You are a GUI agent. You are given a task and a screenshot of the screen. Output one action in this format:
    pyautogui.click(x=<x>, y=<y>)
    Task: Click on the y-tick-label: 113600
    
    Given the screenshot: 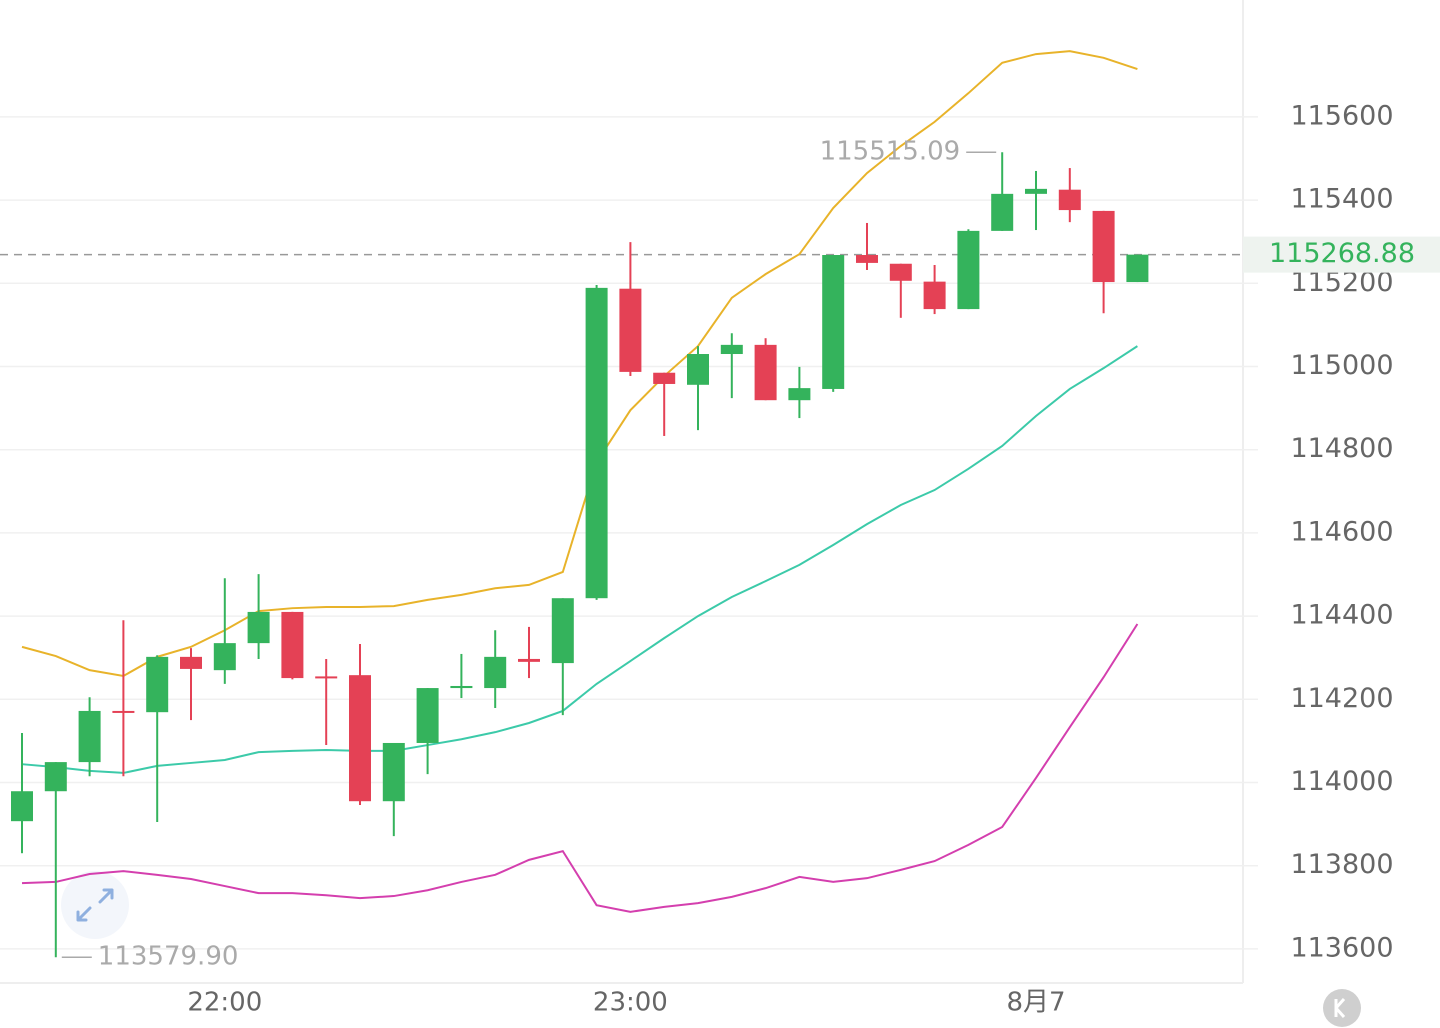 What is the action you would take?
    pyautogui.click(x=1341, y=947)
    